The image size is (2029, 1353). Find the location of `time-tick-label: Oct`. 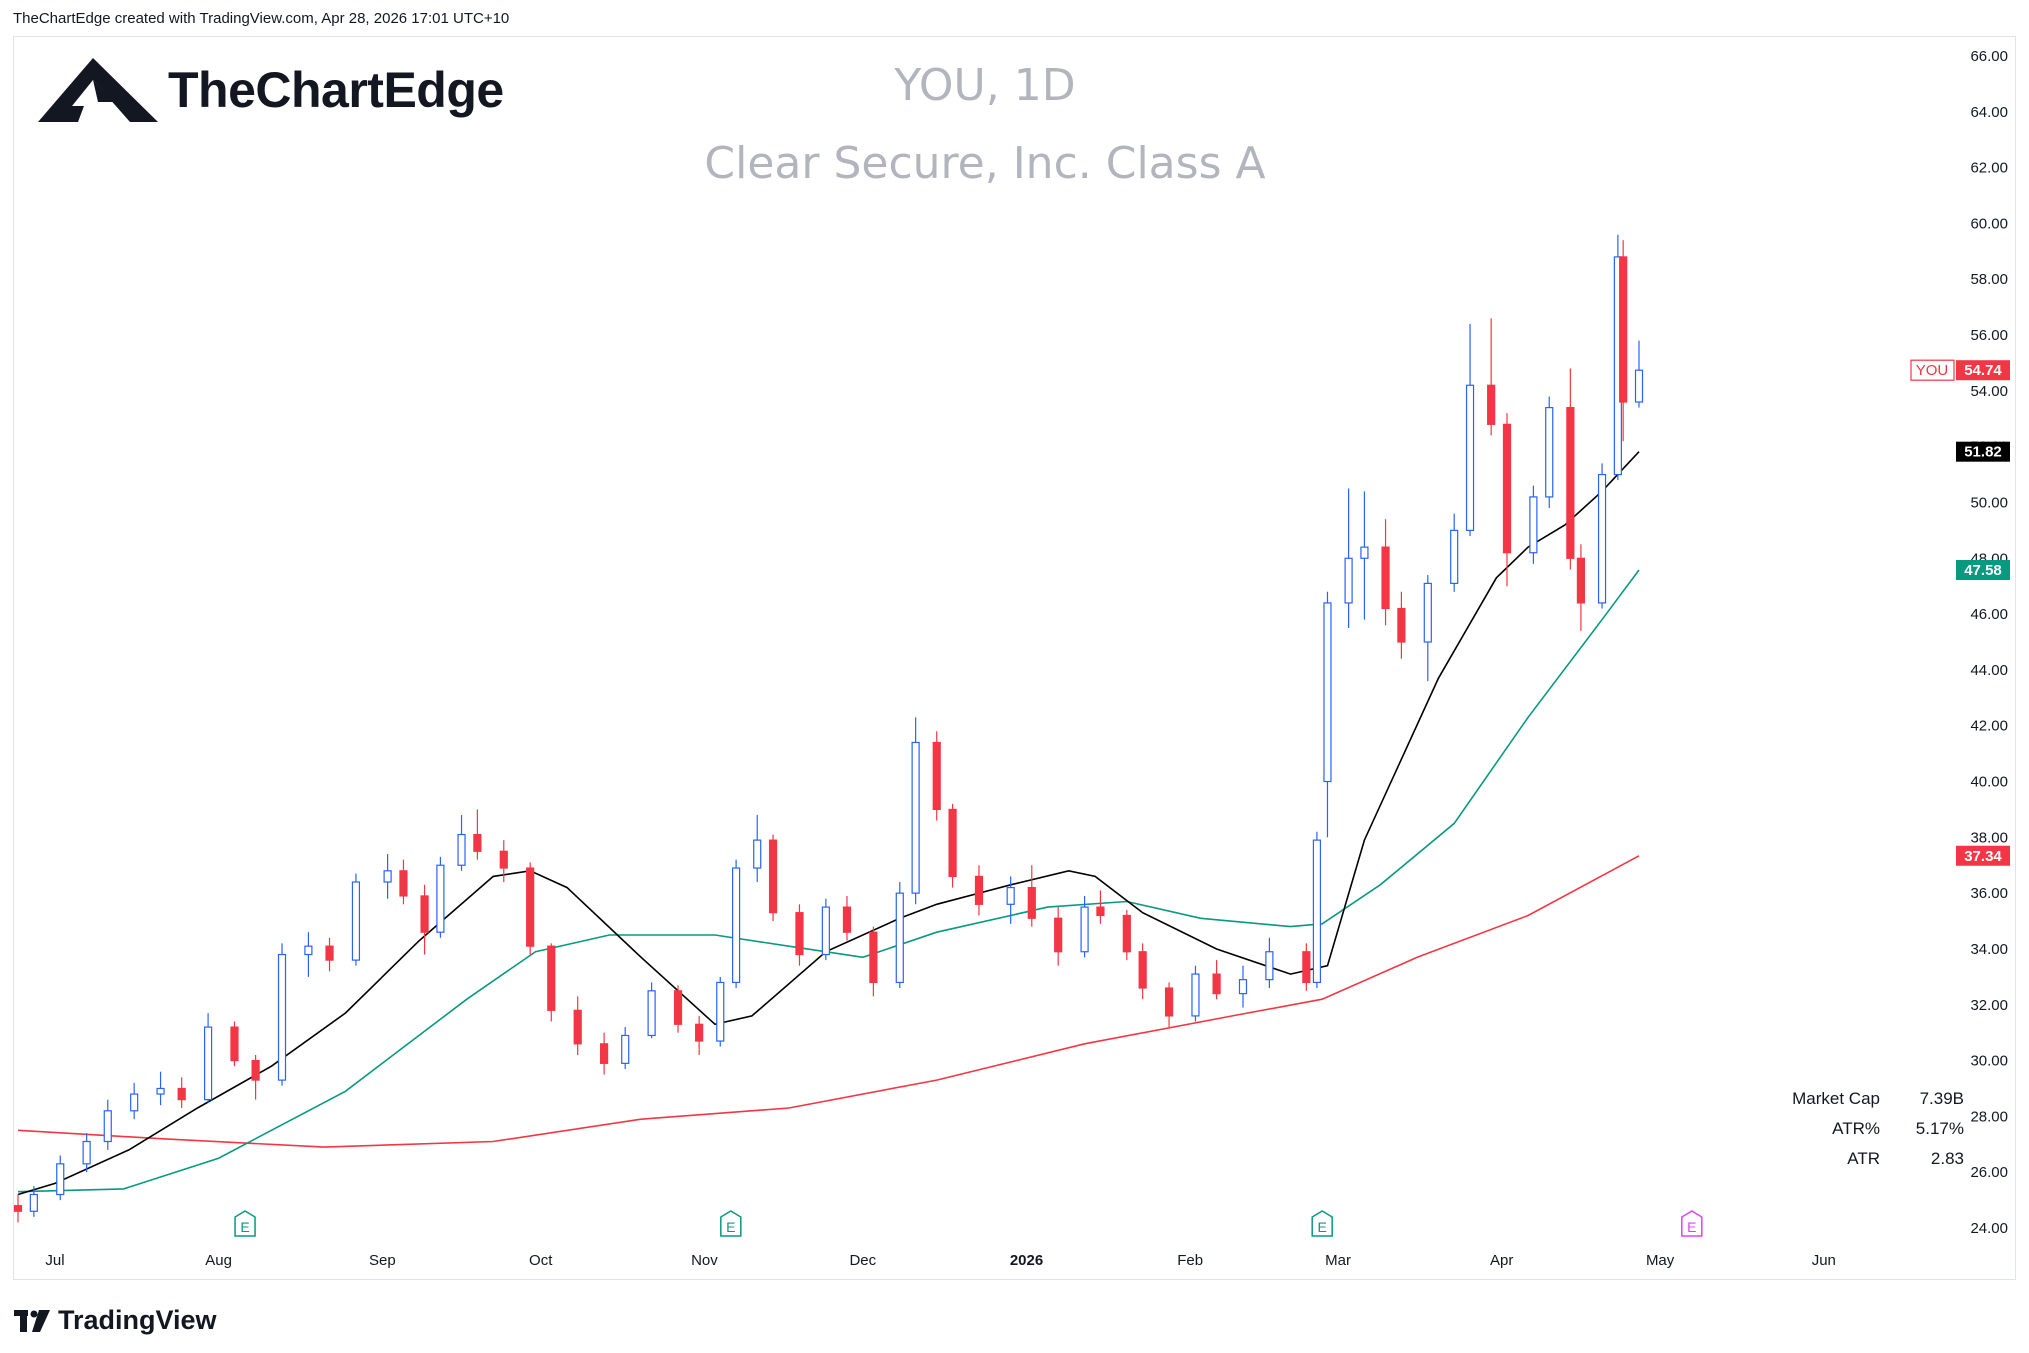

time-tick-label: Oct is located at coordinates (541, 1260).